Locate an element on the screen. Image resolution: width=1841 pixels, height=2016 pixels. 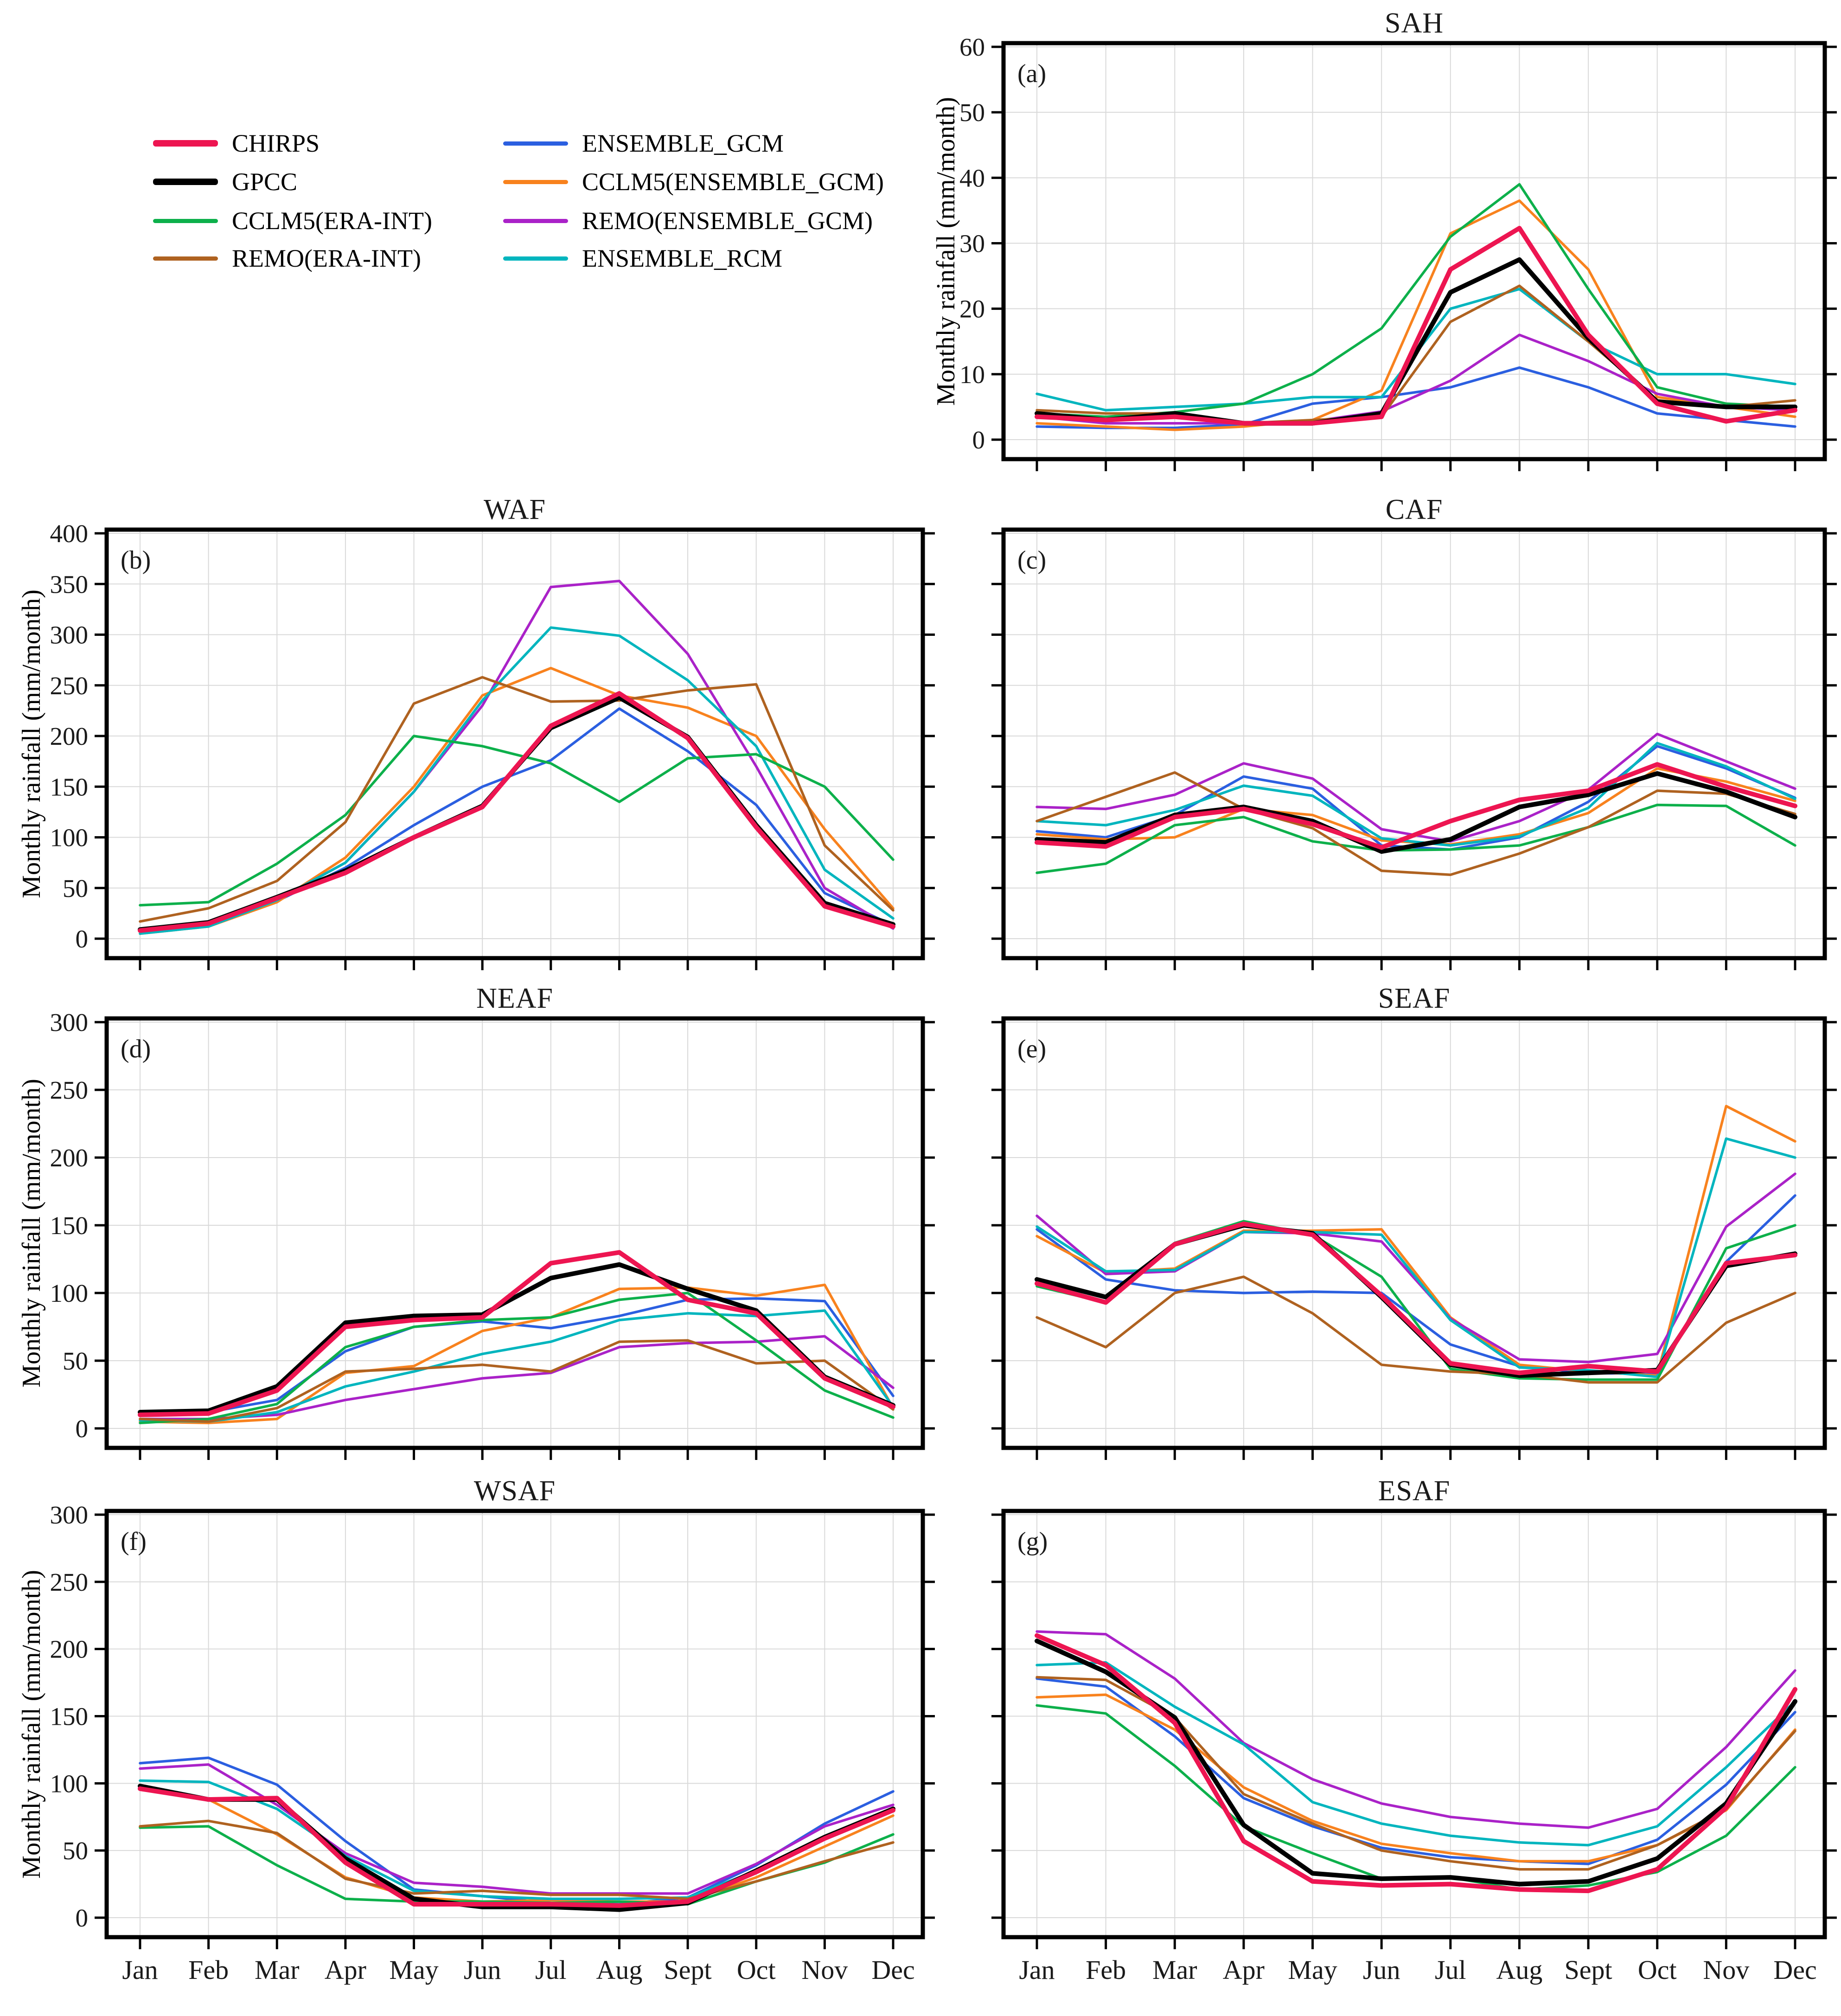
panel-c-caf: (c) is located at coordinates (1414, 748).